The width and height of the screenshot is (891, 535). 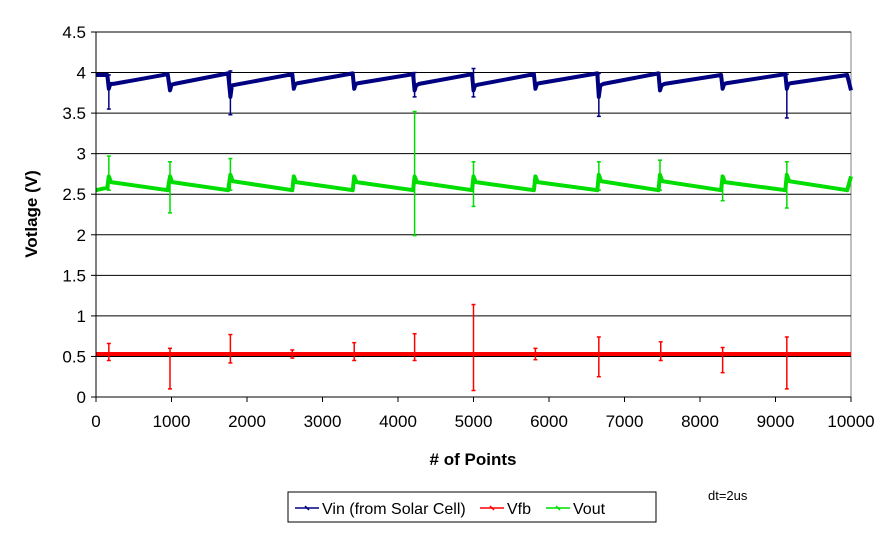 I want to click on y-tick-label: 4.5, so click(x=74, y=32).